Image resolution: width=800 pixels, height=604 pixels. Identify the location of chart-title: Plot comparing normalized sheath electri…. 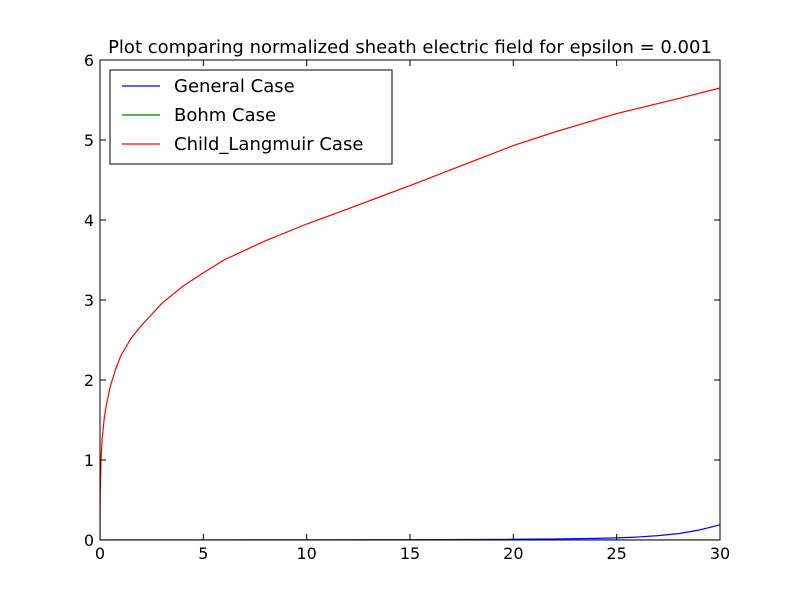
(410, 47).